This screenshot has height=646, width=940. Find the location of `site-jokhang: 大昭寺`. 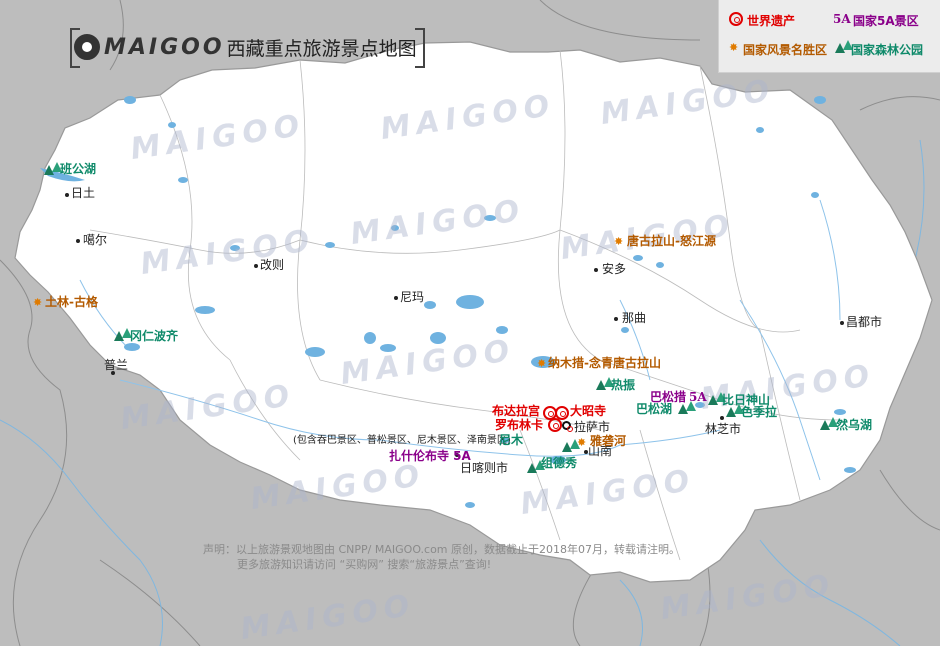

site-jokhang: 大昭寺 is located at coordinates (588, 411).